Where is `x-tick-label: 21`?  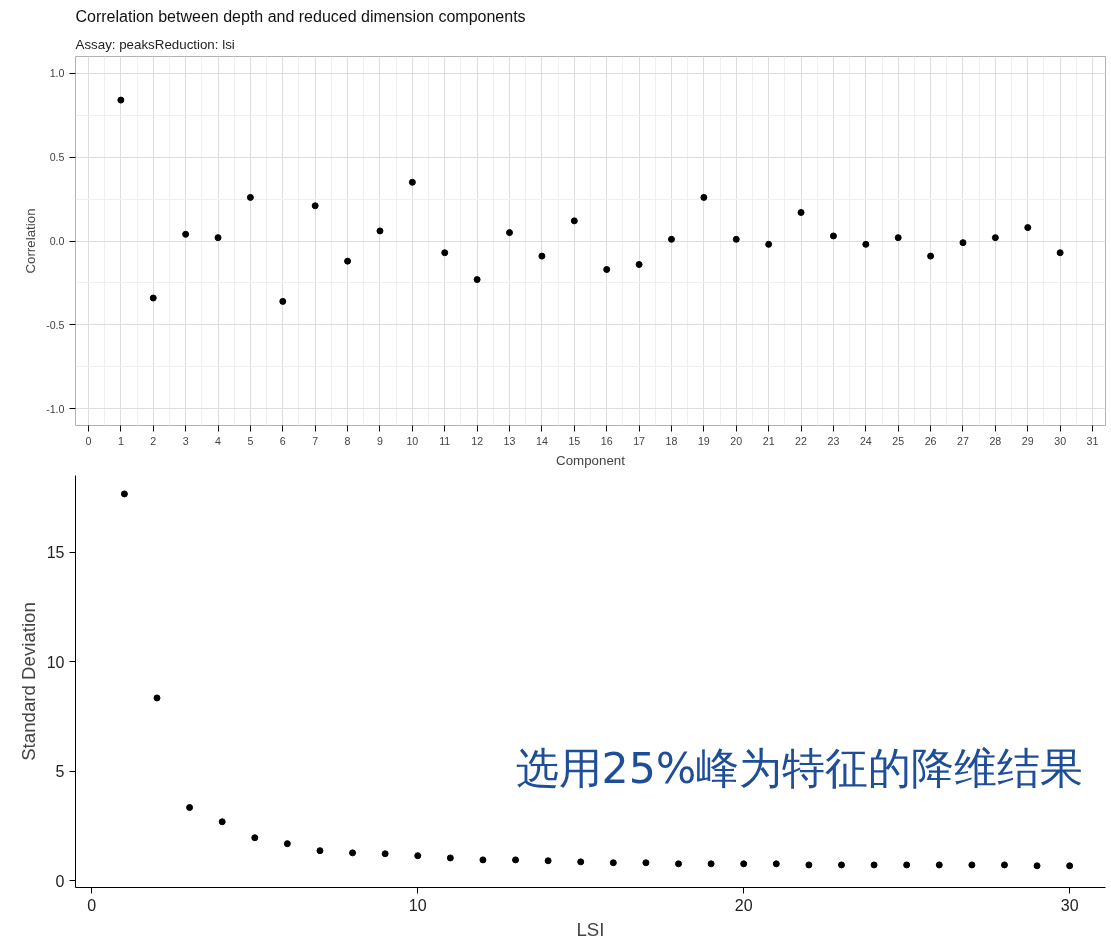
x-tick-label: 21 is located at coordinates (768, 440).